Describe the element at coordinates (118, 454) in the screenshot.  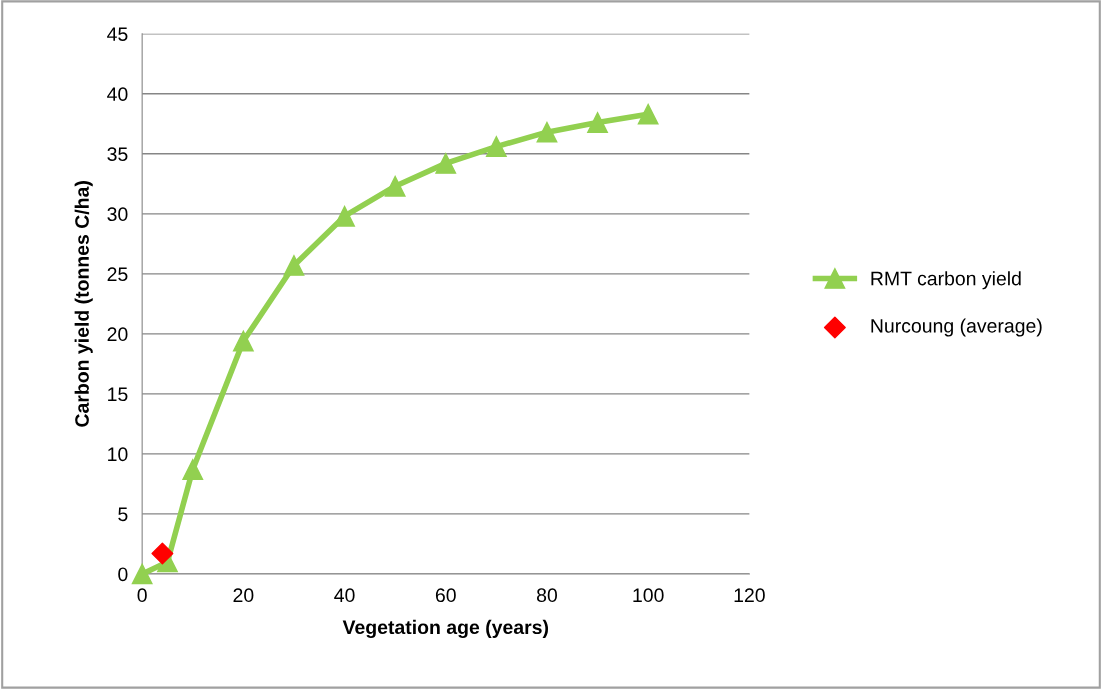
I see `y-tick-label: 10` at that location.